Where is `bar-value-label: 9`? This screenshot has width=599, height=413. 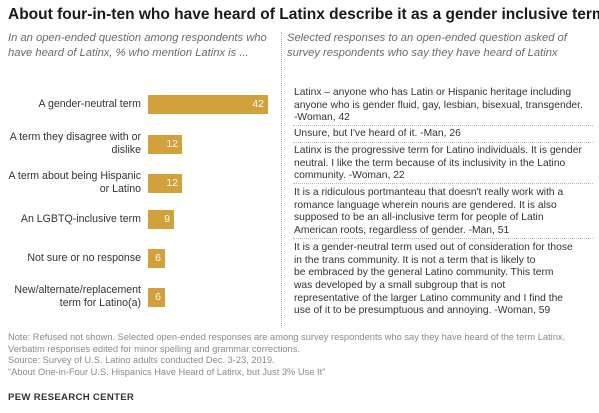 bar-value-label: 9 is located at coordinates (167, 218).